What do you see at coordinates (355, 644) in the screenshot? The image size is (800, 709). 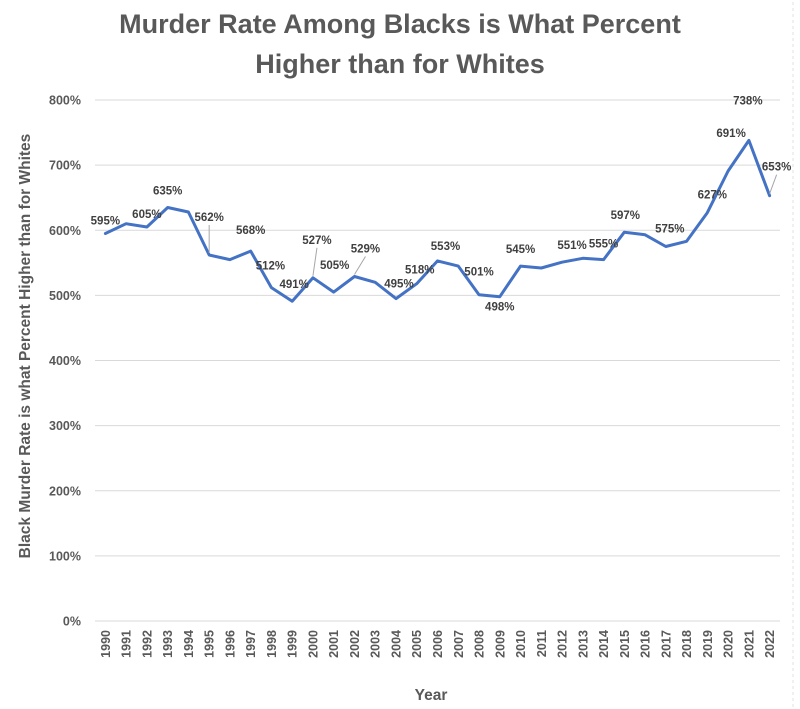 I see `x-tick-label: 2002` at bounding box center [355, 644].